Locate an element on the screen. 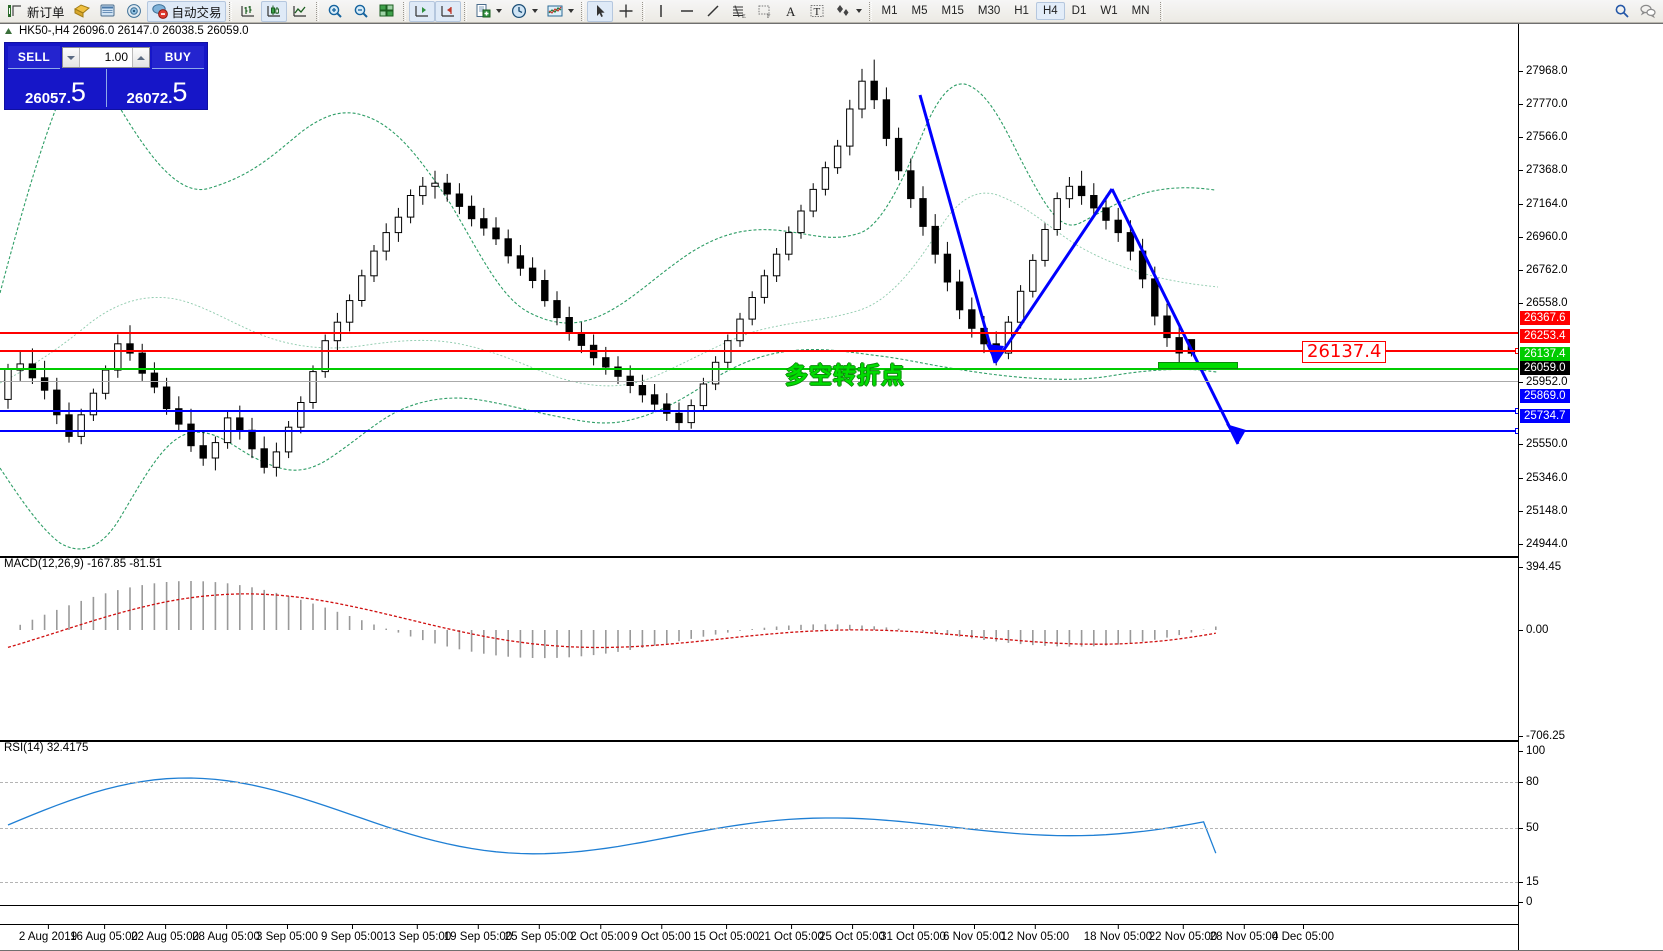 This screenshot has height=951, width=1663. volume-increase-button is located at coordinates (140, 57).